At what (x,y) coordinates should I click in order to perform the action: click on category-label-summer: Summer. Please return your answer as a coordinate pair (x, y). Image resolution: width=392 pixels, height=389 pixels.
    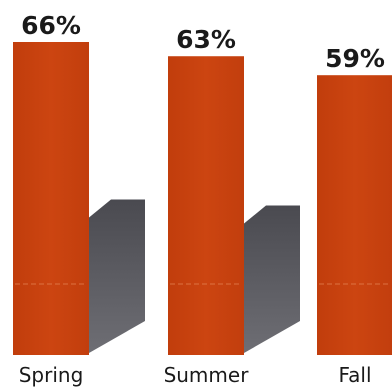
    Looking at the image, I should click on (207, 375).